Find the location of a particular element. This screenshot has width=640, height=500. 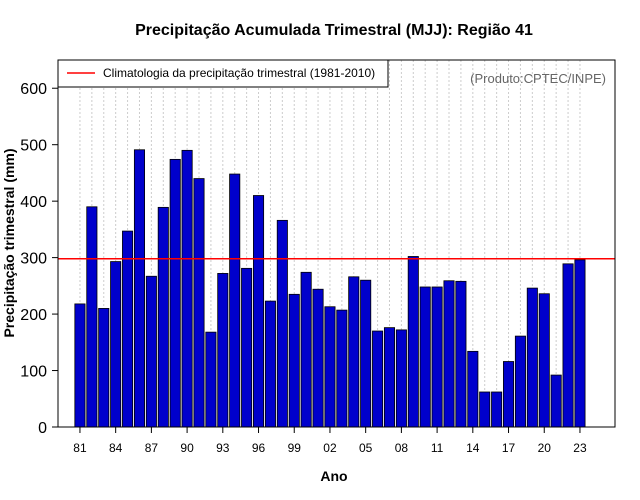

bar-1987 is located at coordinates (151, 351).